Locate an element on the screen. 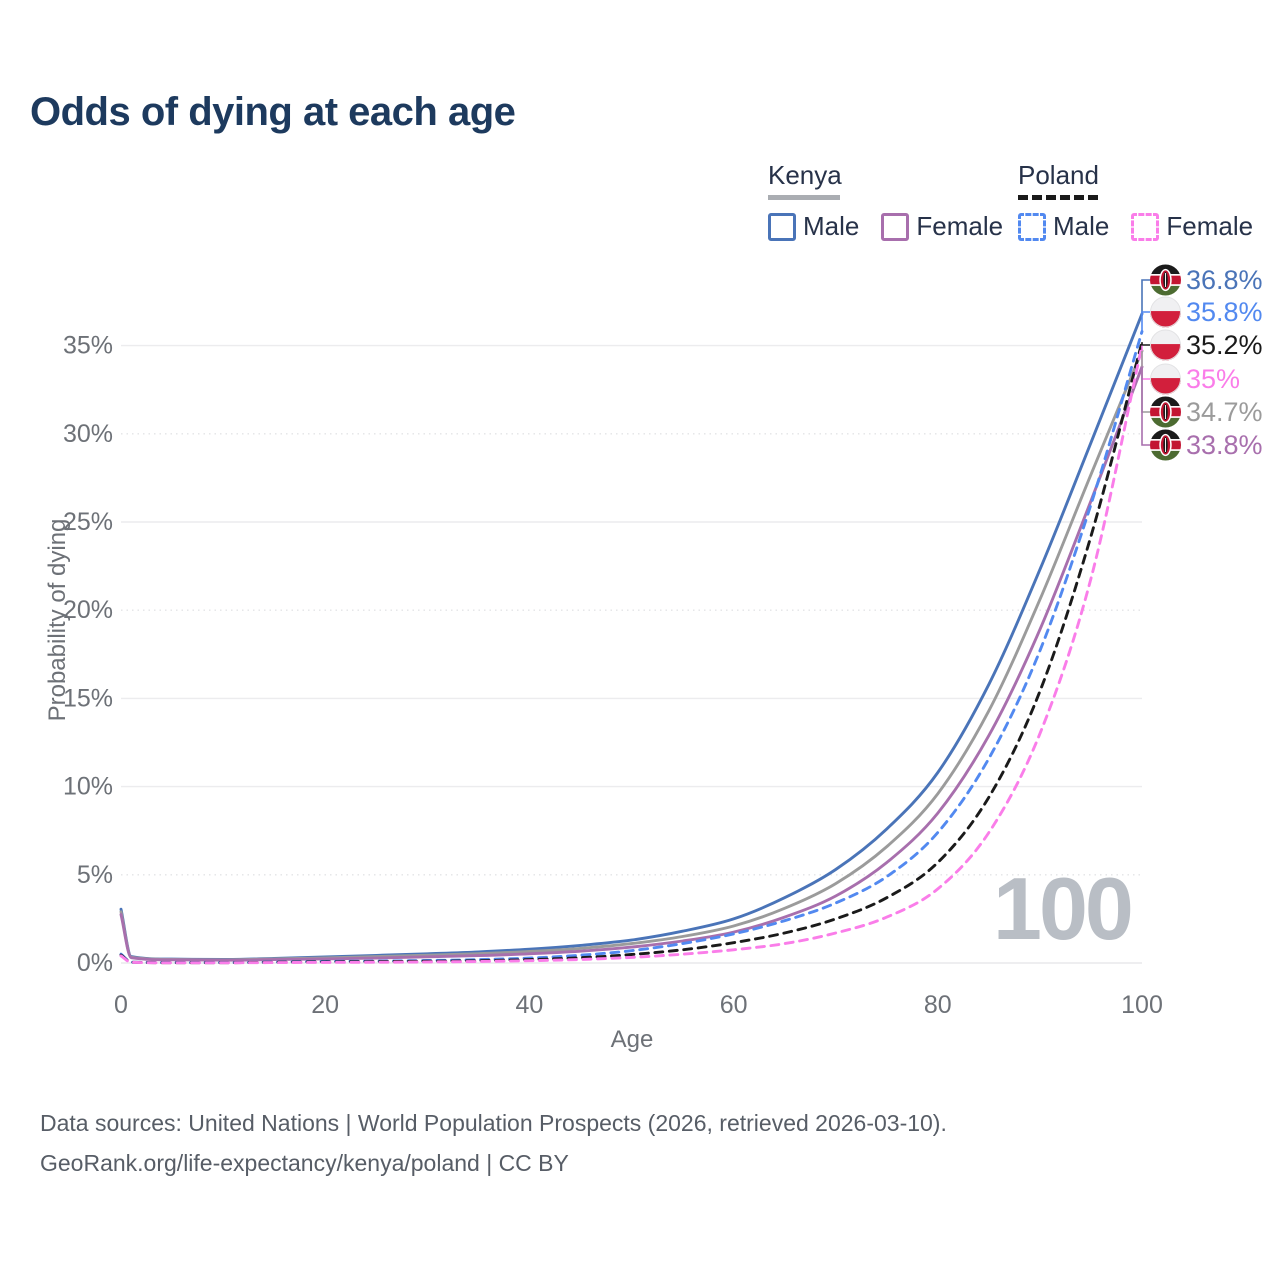  end-value-label: 36.8% is located at coordinates (1224, 280).